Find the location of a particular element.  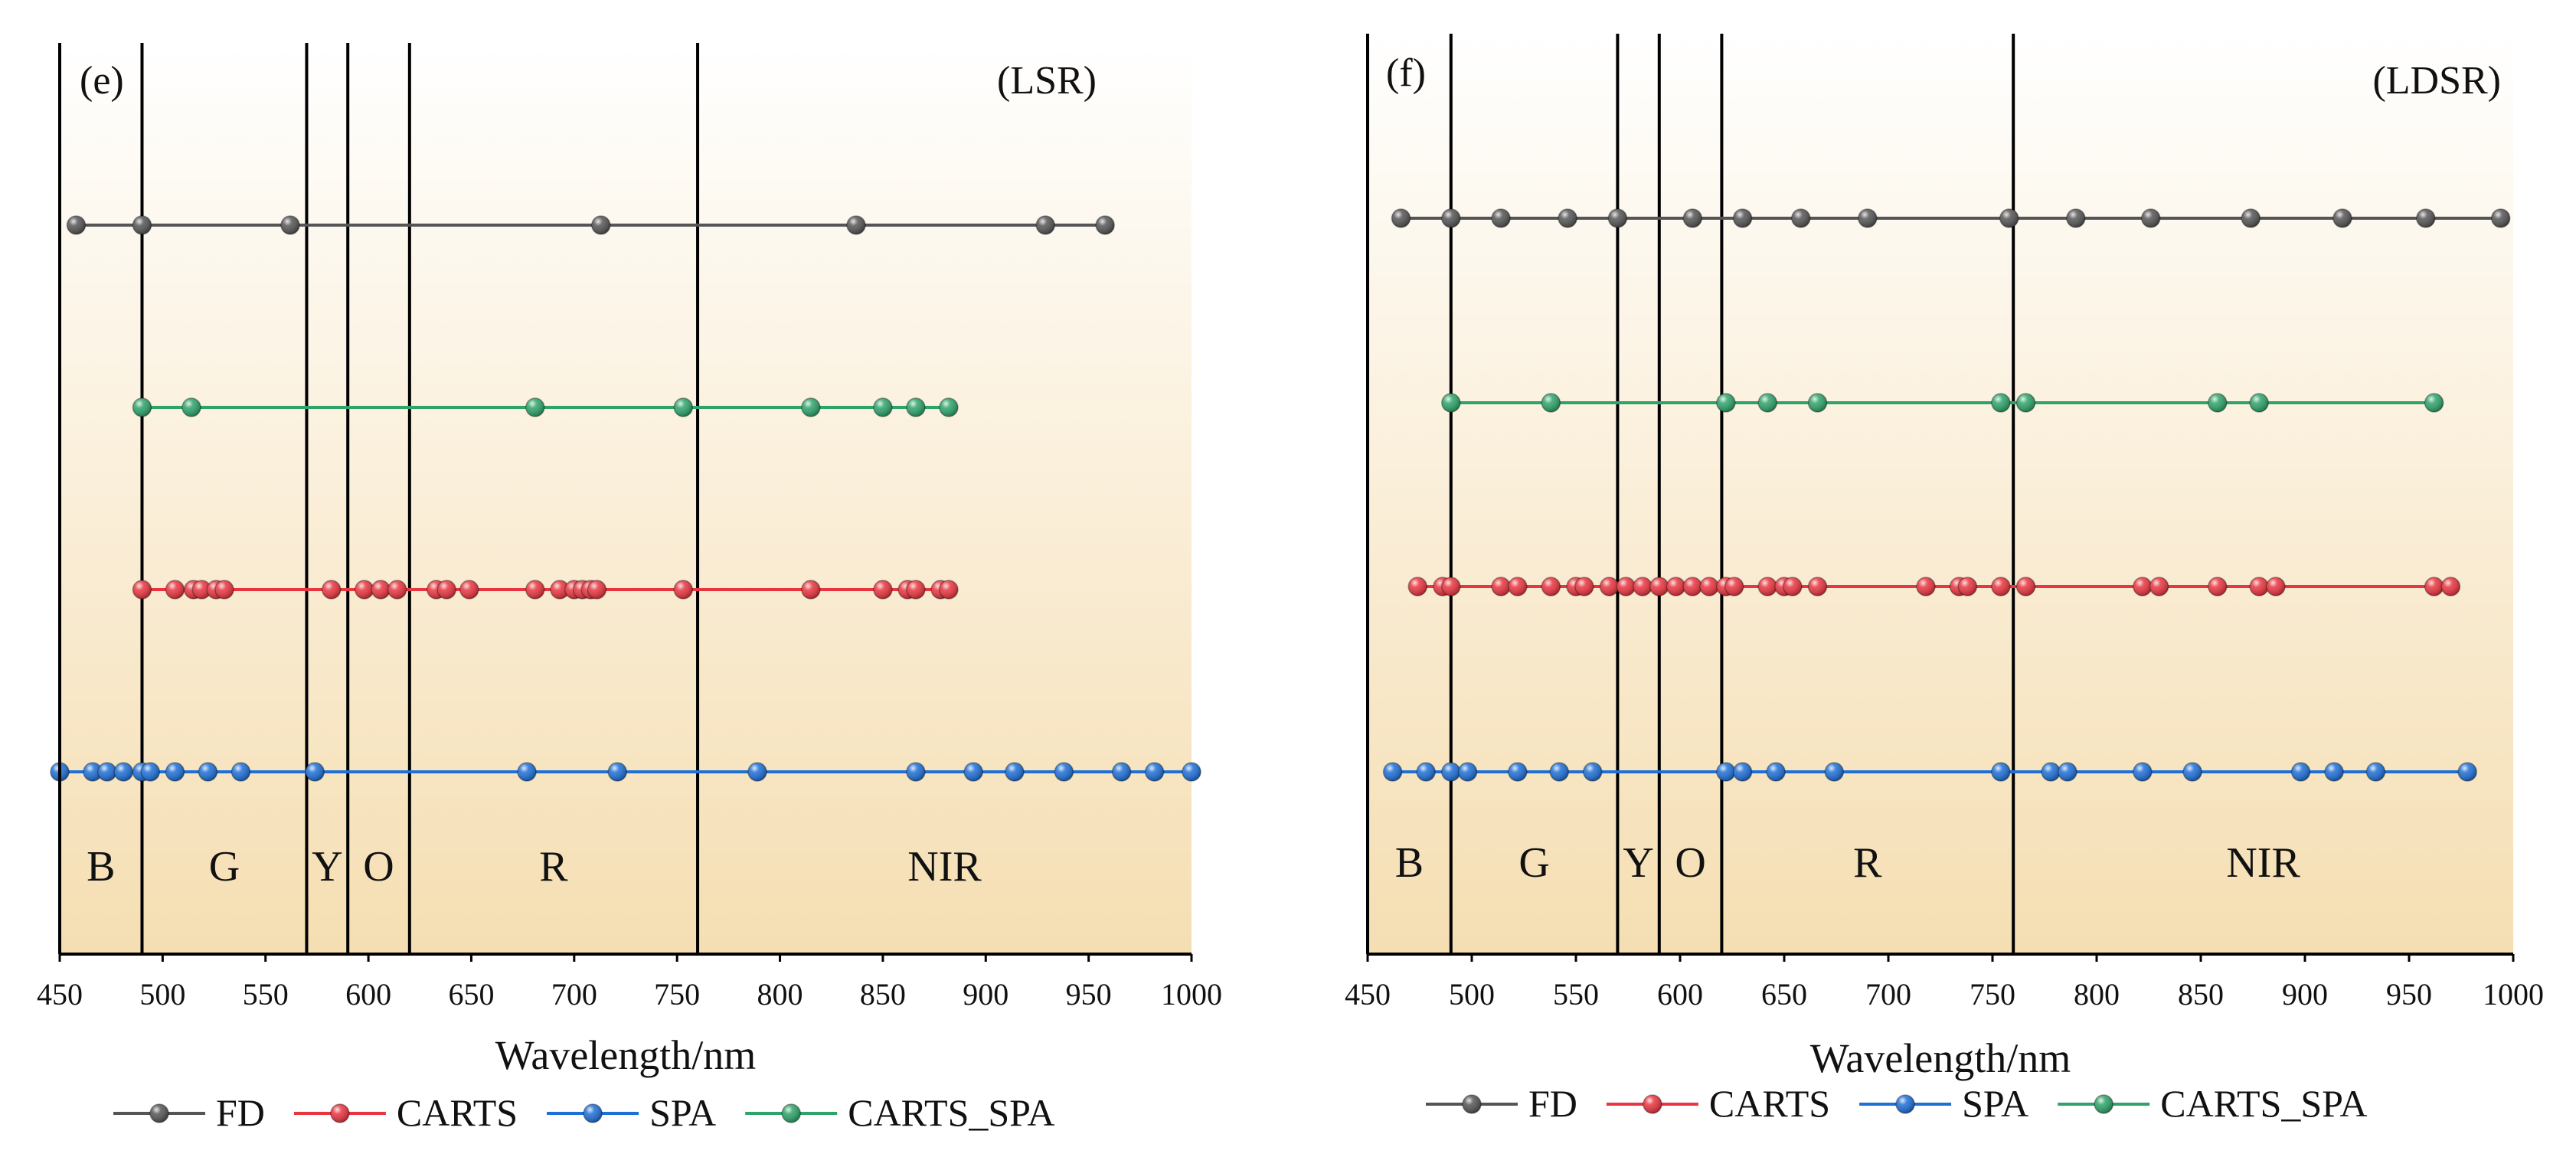

dataset-label: (LDSR) is located at coordinates (2436, 81).